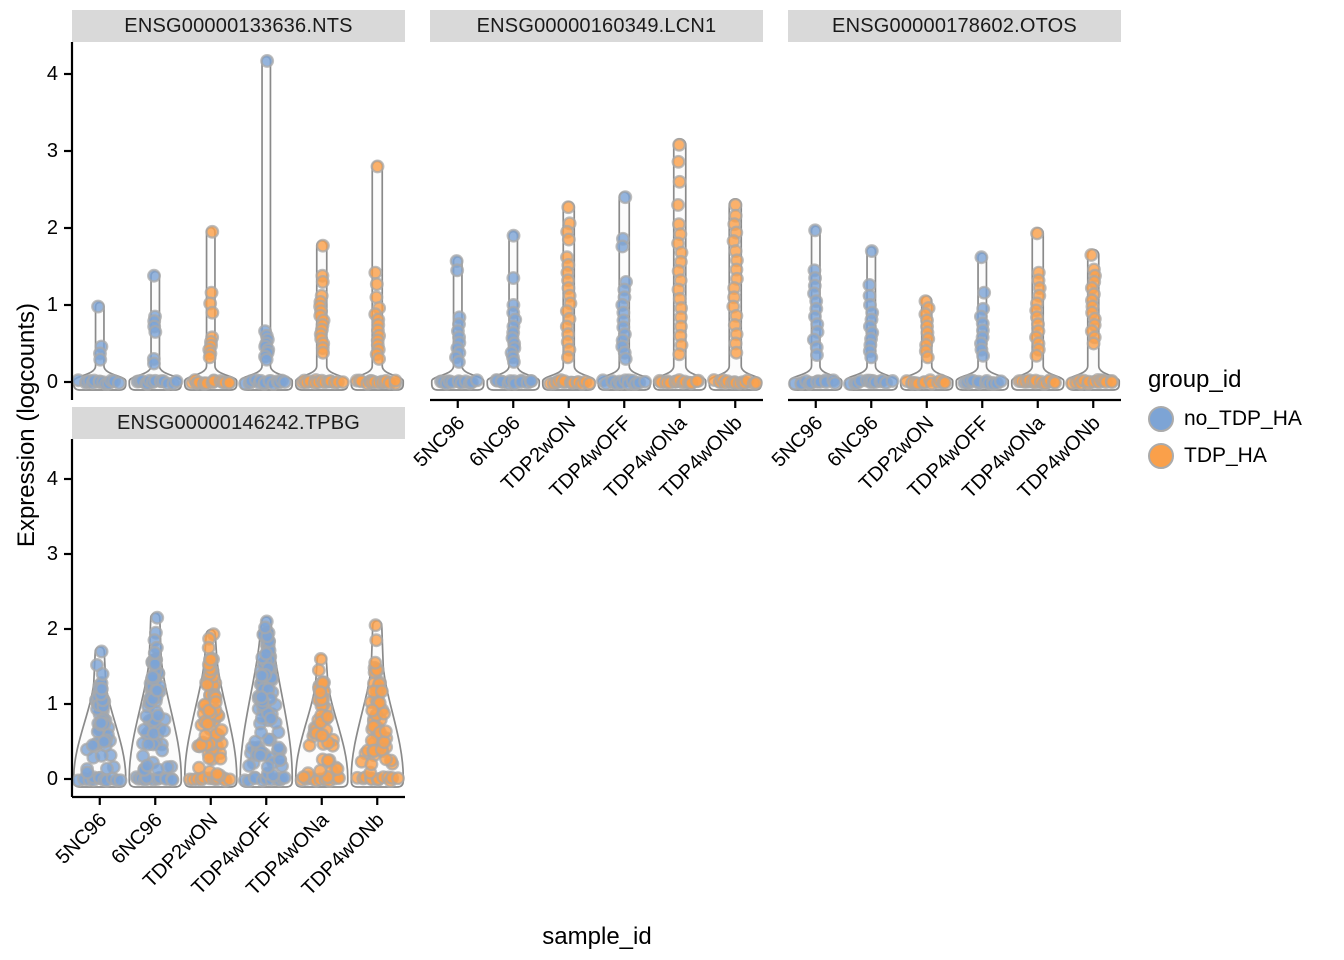  What do you see at coordinates (26, 425) in the screenshot?
I see `y-axis-title: Expression (logcounts)` at bounding box center [26, 425].